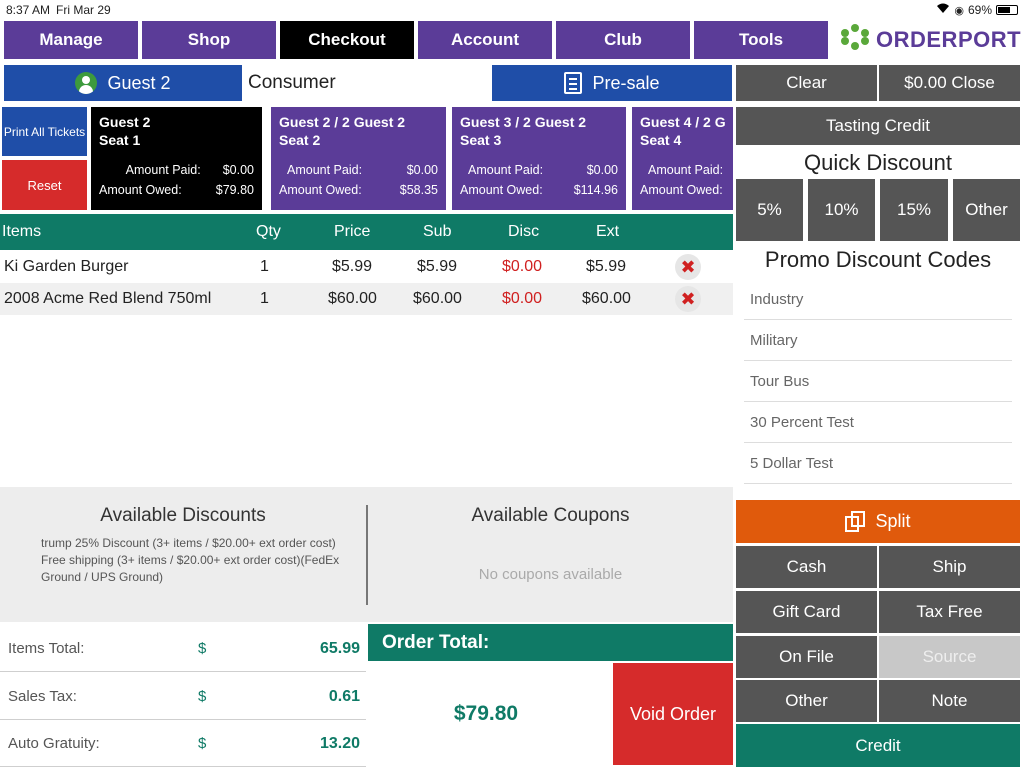 Image resolution: width=1024 pixels, height=768 pixels. I want to click on items-total-label: Items Total:, so click(46, 648).